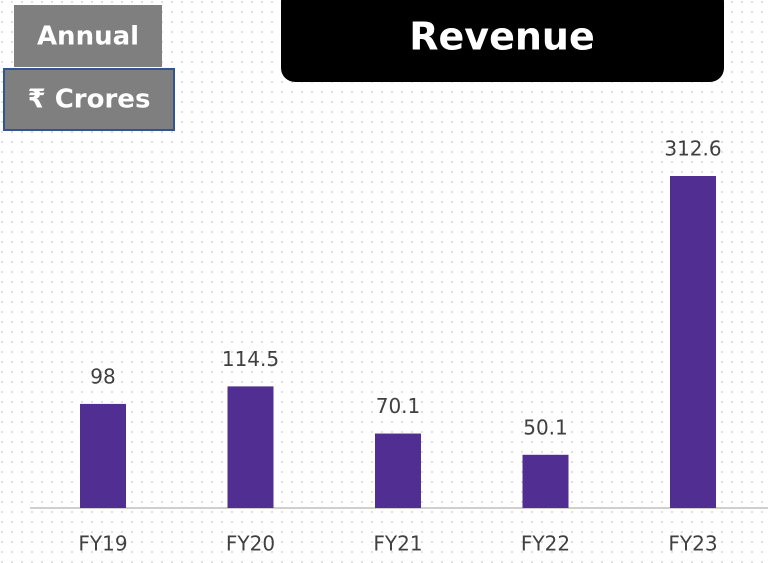 This screenshot has width=768, height=563. I want to click on period-box, so click(88, 36).